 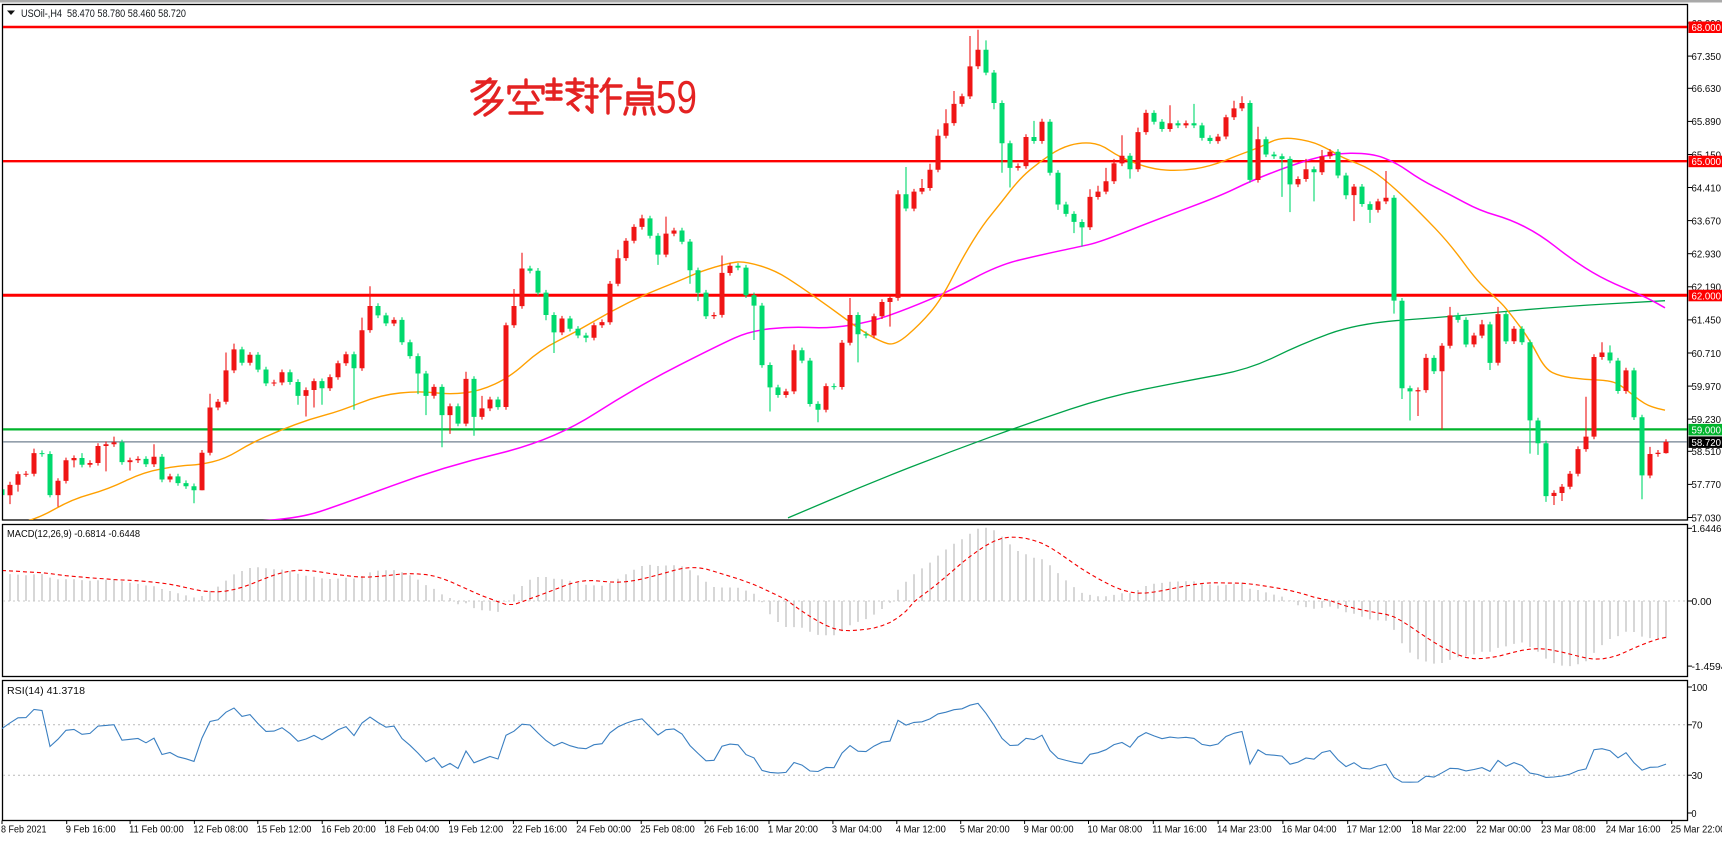 What do you see at coordinates (1244, 830) in the screenshot?
I see `svg-text: 14 Mar 23:00` at bounding box center [1244, 830].